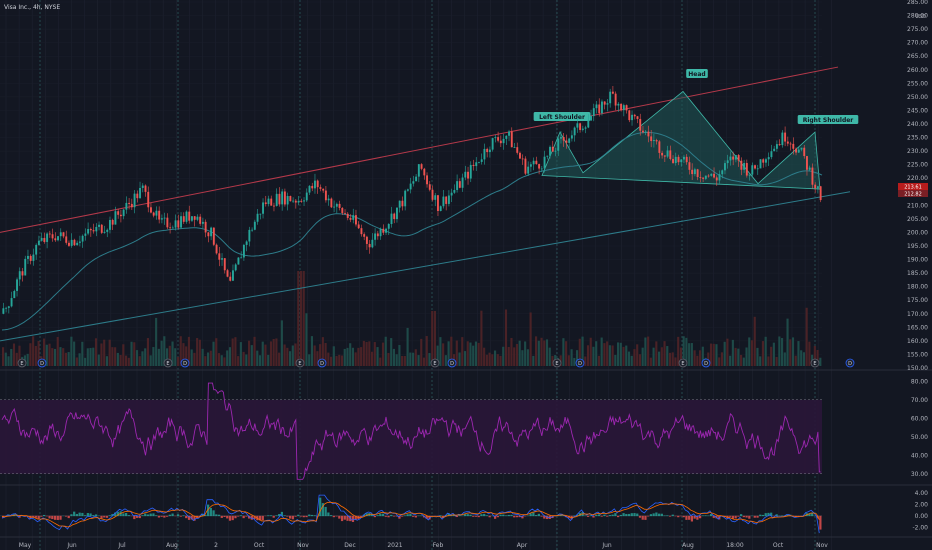  I want to click on price-label-bg, so click(913, 186).